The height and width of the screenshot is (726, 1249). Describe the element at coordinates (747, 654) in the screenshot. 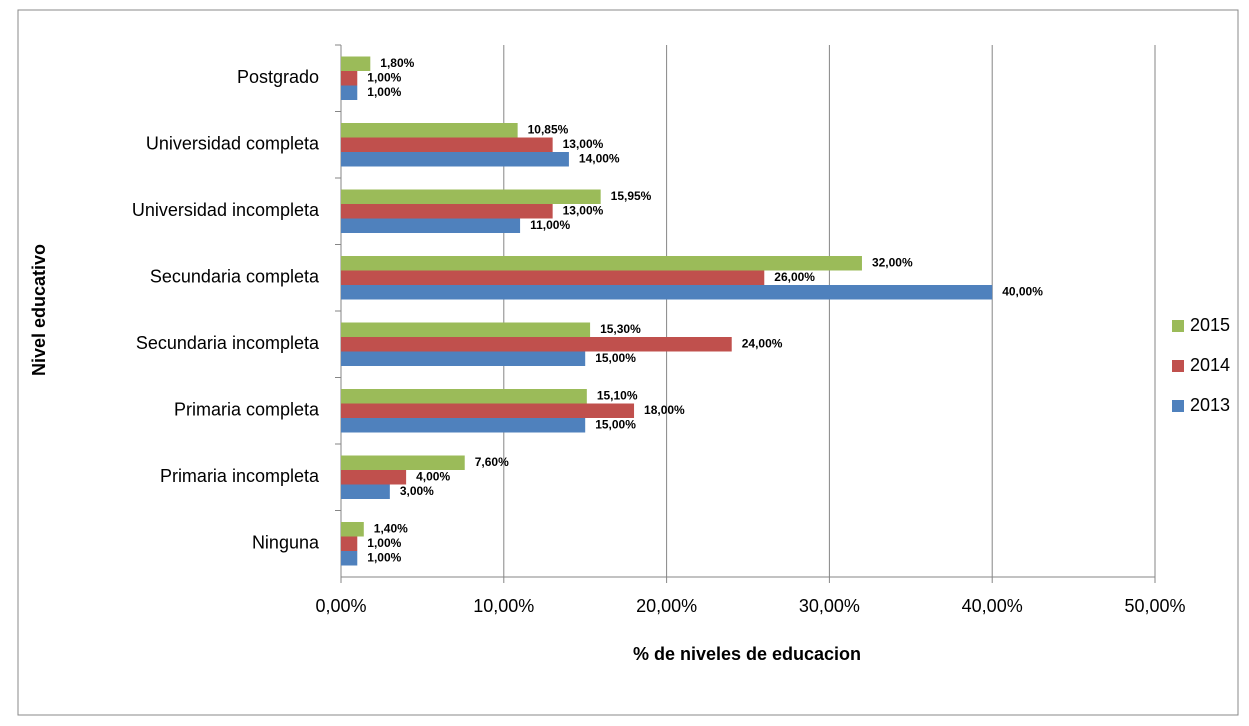

I see `x-axis-title: % de niveles de educacion` at that location.